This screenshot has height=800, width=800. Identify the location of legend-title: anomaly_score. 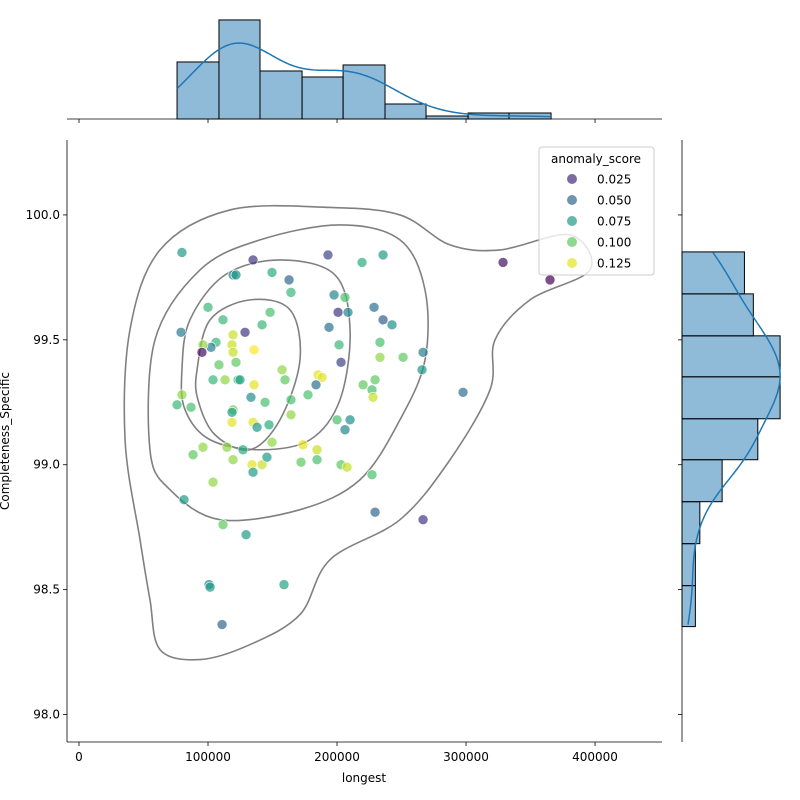
(596, 159).